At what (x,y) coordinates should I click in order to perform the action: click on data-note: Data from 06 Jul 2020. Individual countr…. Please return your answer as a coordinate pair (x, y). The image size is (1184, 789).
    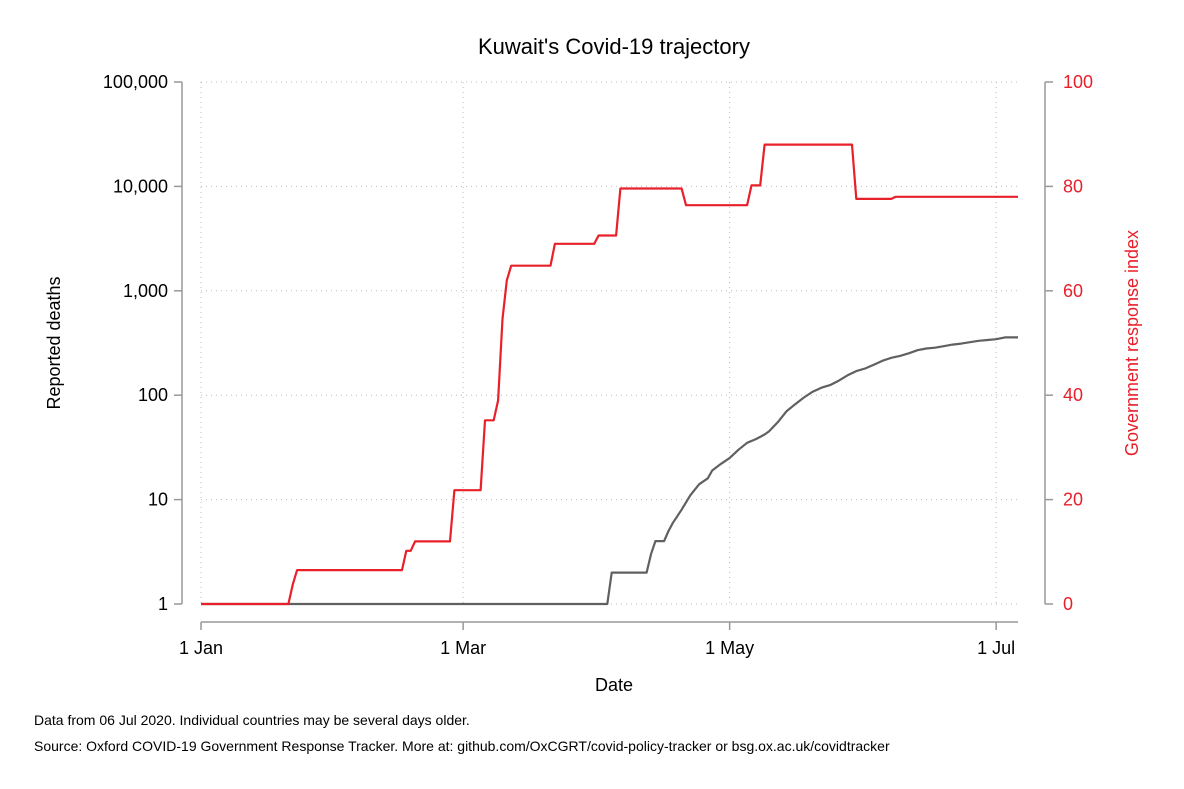
    Looking at the image, I should click on (252, 720).